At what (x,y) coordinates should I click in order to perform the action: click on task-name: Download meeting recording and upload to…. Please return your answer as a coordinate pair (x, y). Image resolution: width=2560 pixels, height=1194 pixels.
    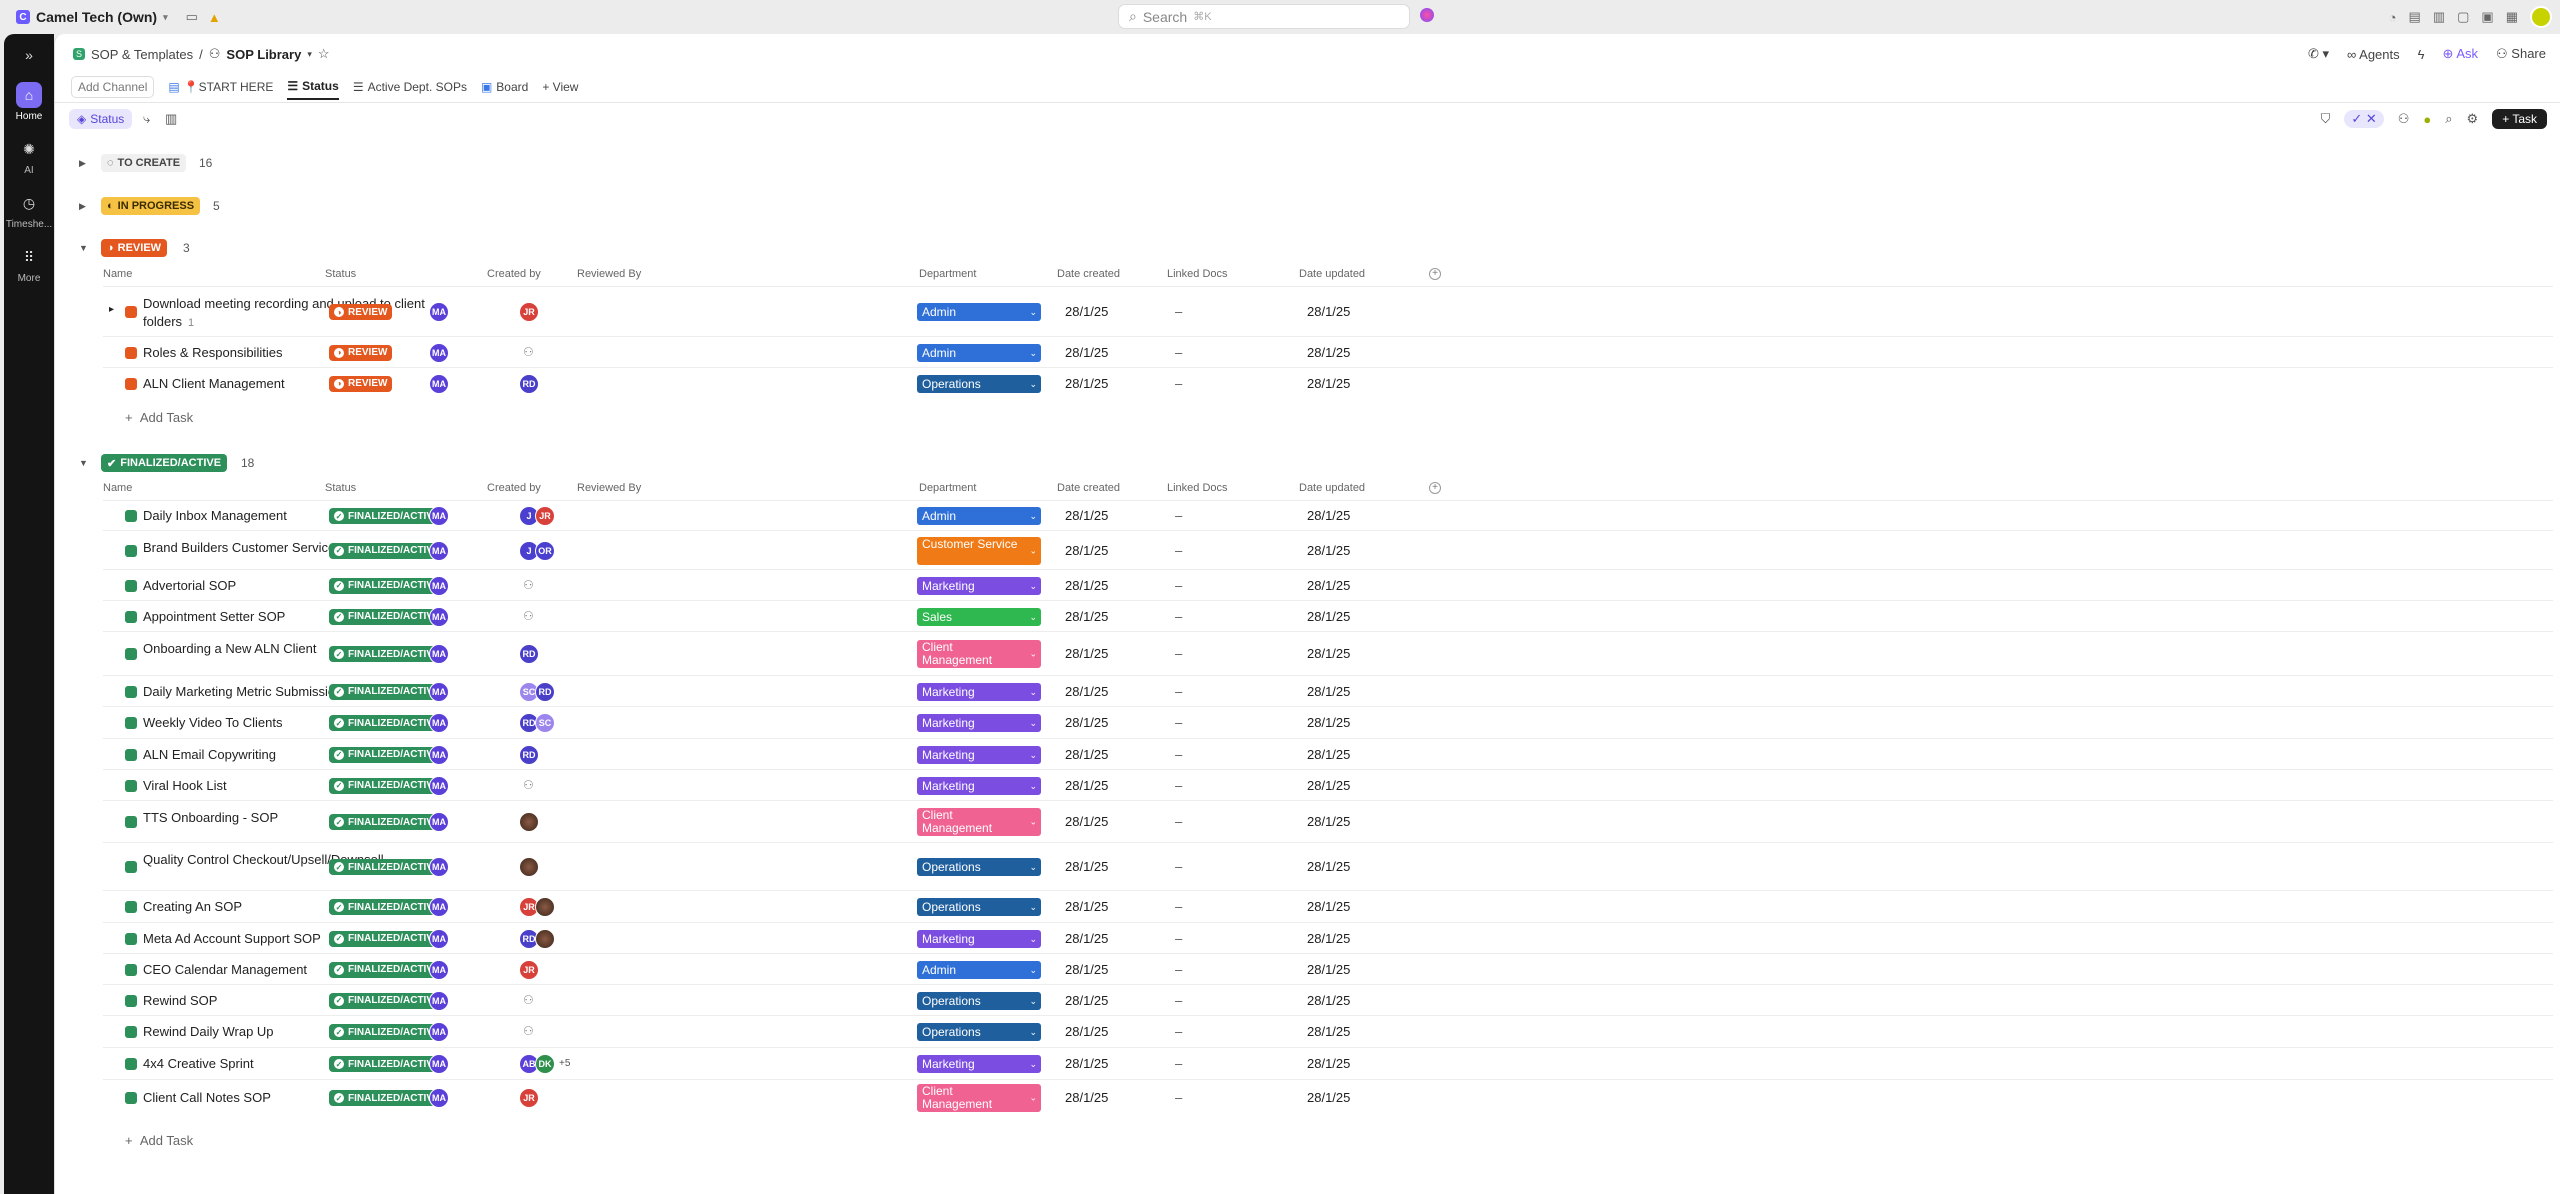
    Looking at the image, I should click on (293, 313).